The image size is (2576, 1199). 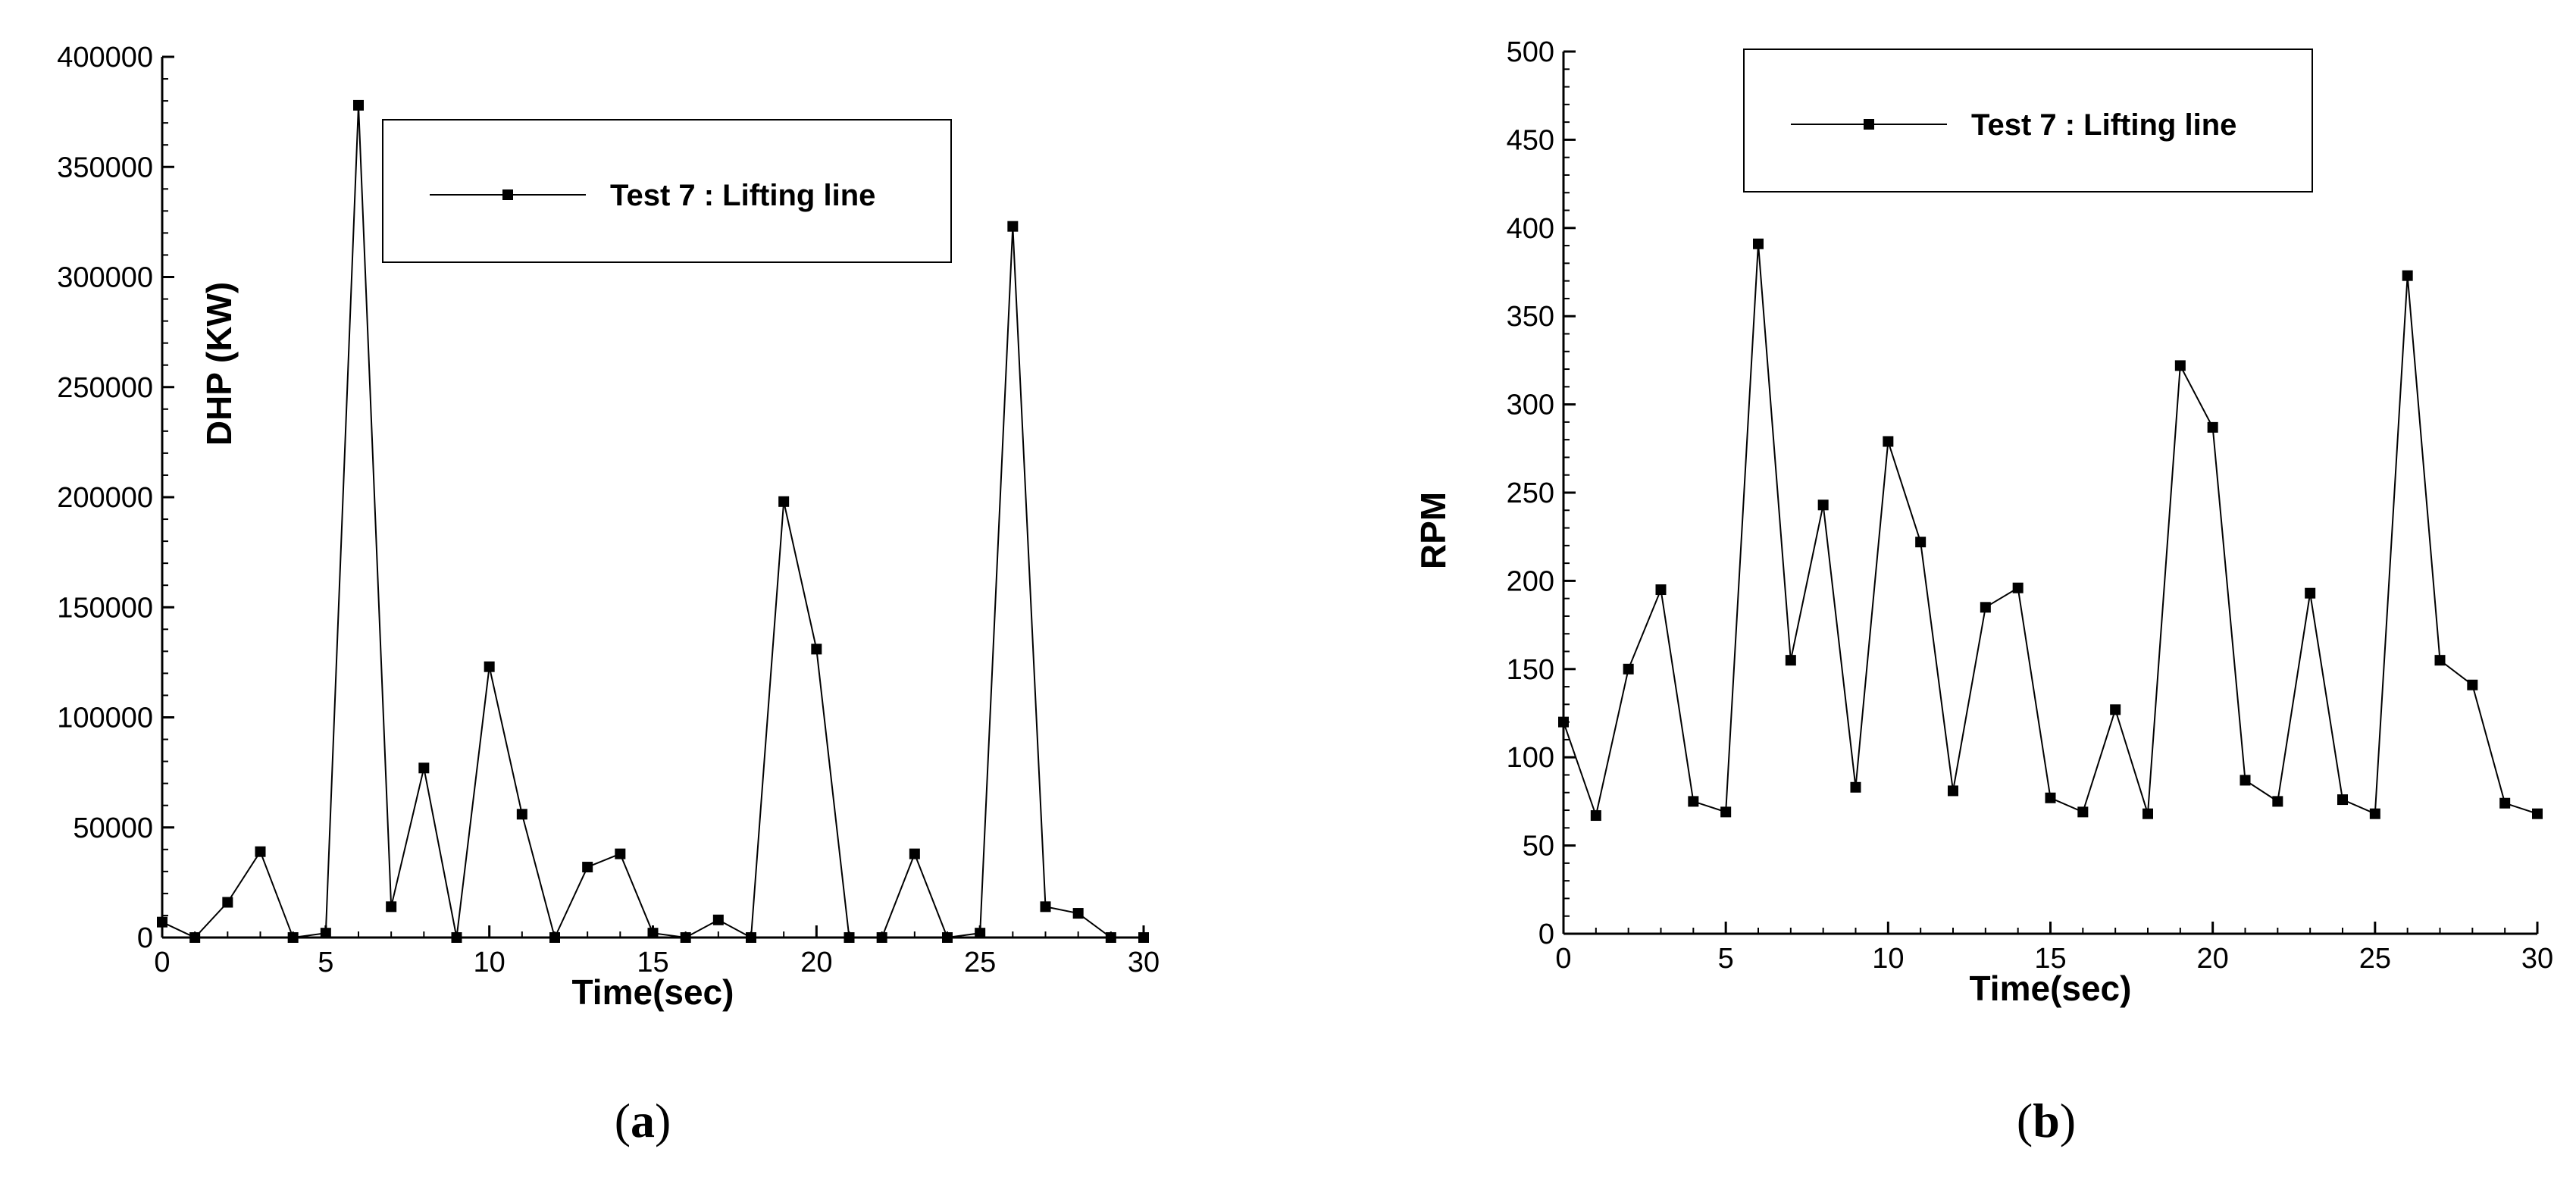 I want to click on y-tick-label: 150, so click(x=1530, y=670).